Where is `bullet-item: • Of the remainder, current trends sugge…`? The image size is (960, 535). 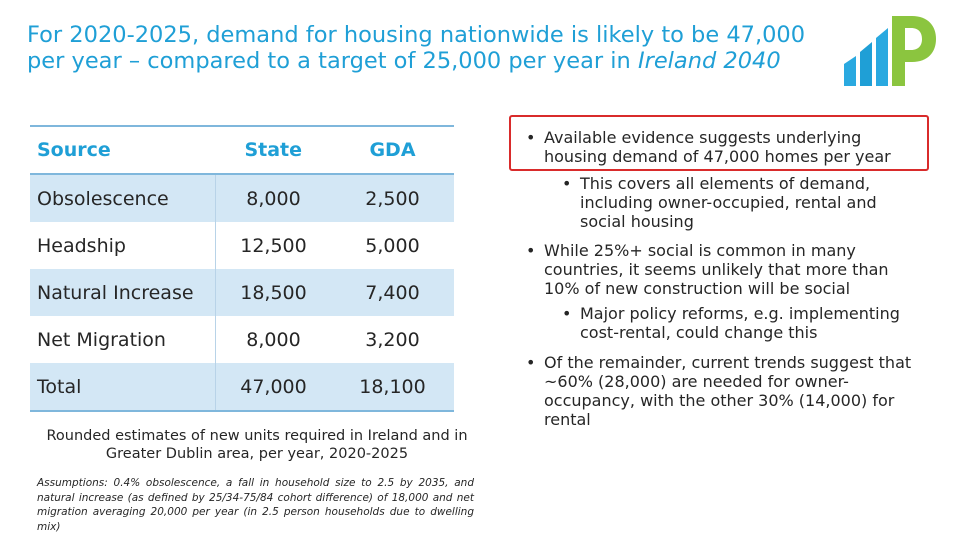
bullet-item: • Of the remainder, current trends sugge… is located at coordinates (720, 391).